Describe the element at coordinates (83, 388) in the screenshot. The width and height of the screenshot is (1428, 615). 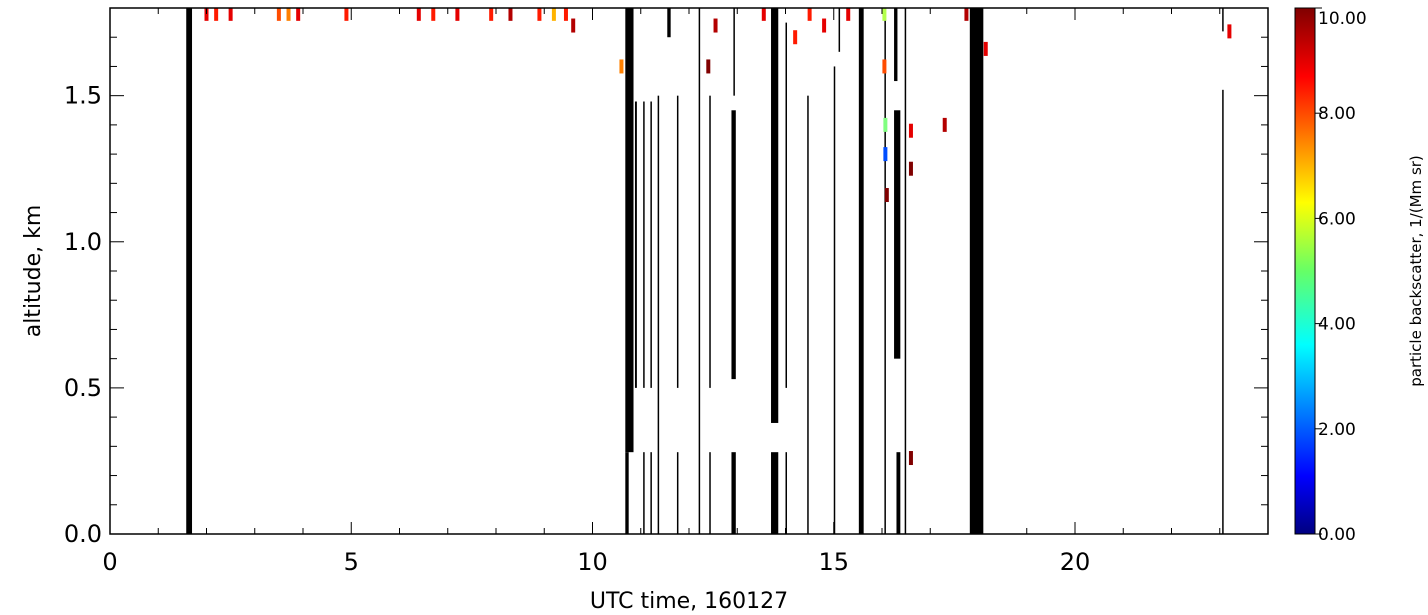
I see `y-tick-label: 0.5` at that location.